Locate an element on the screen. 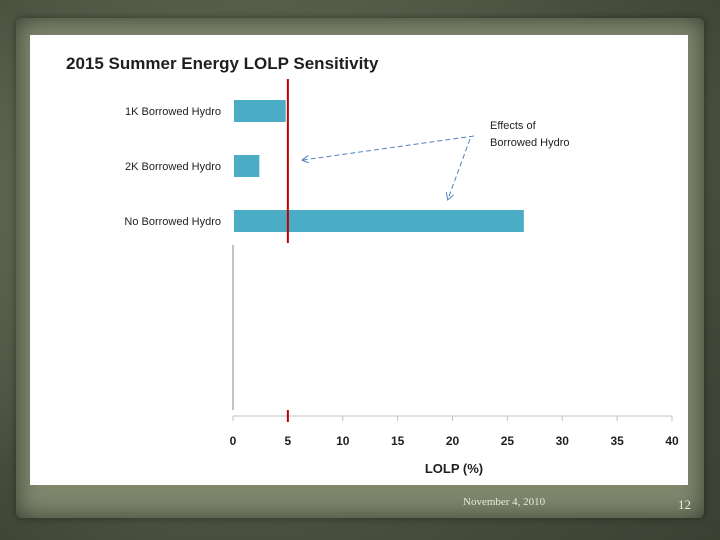  category-label: 1K Borrowed Hydro is located at coordinates (173, 112).